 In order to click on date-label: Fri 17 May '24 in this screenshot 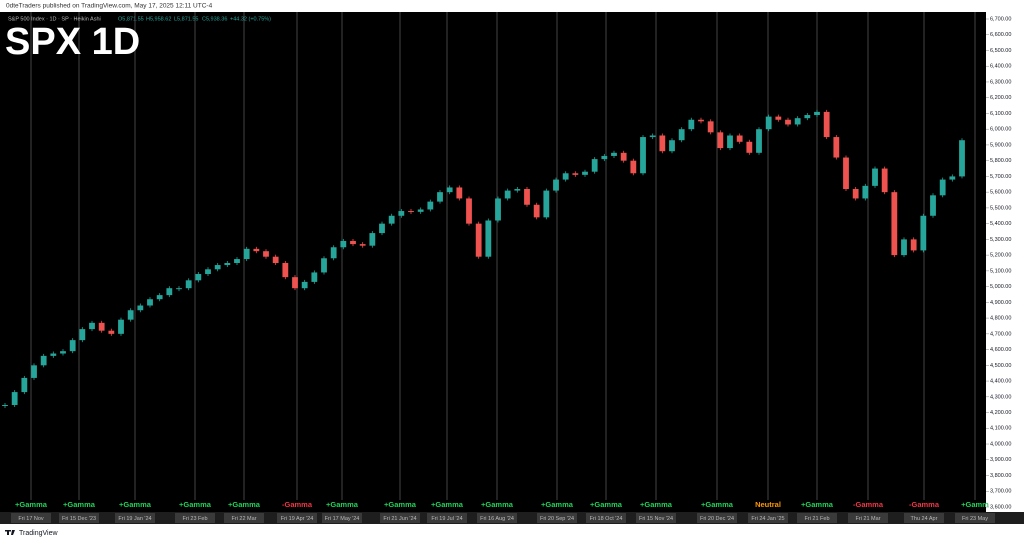, I will do `click(342, 519)`.